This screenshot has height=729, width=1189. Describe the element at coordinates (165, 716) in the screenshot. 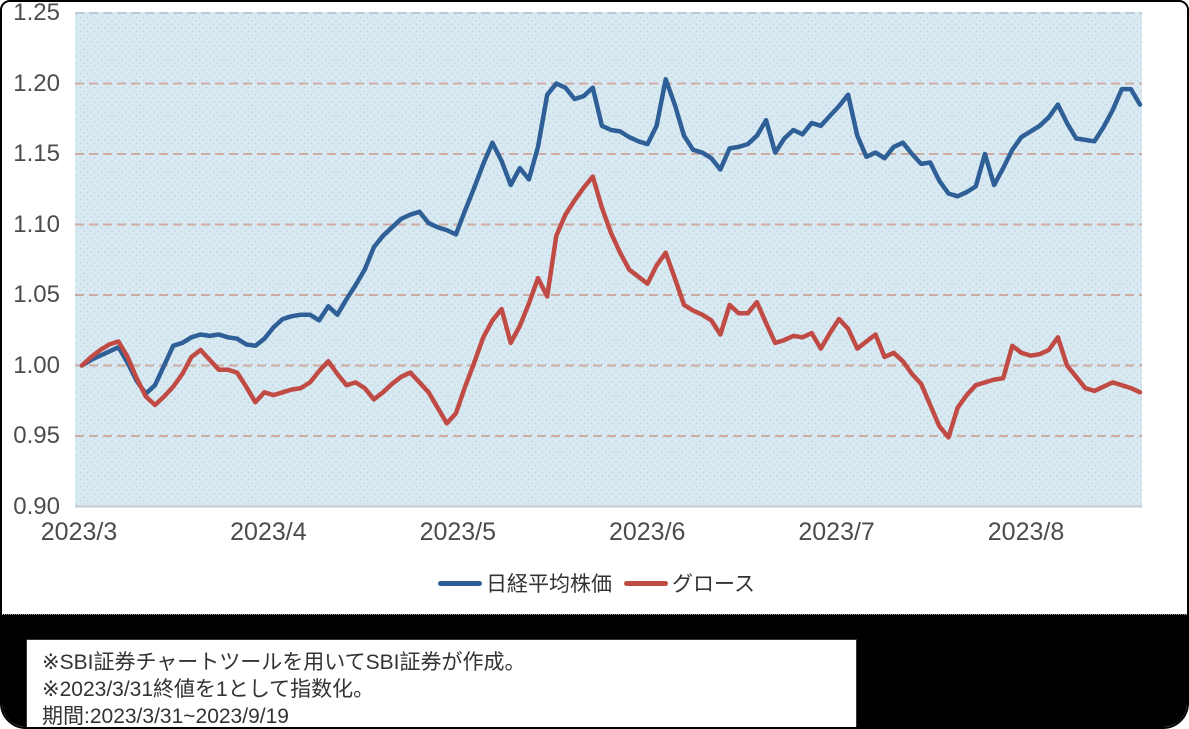

I see `footer-note-line3: 期間:2023/3/31~2023/9/19` at that location.